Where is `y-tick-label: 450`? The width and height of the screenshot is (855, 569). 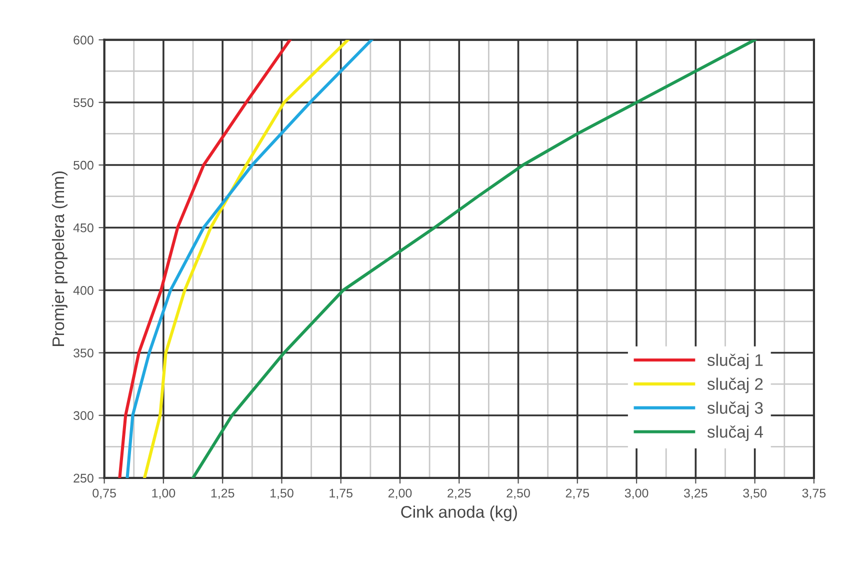 y-tick-label: 450 is located at coordinates (83, 227).